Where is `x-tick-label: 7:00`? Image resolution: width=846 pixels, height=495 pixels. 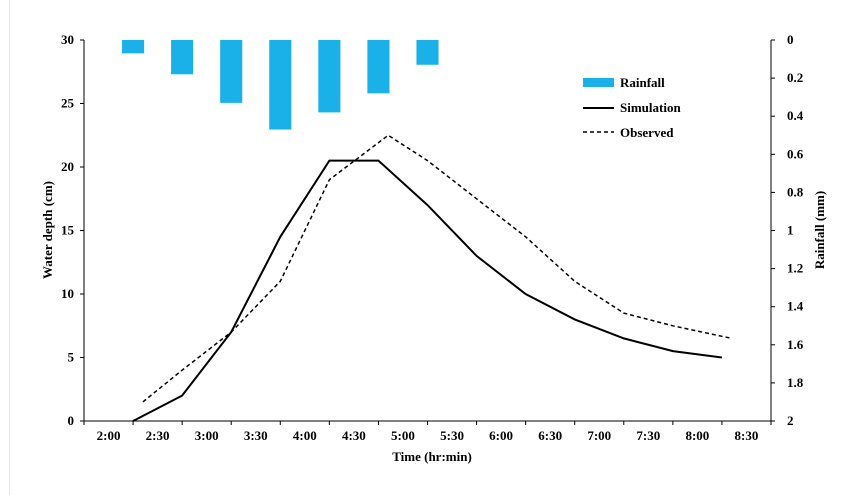 x-tick-label: 7:00 is located at coordinates (599, 435).